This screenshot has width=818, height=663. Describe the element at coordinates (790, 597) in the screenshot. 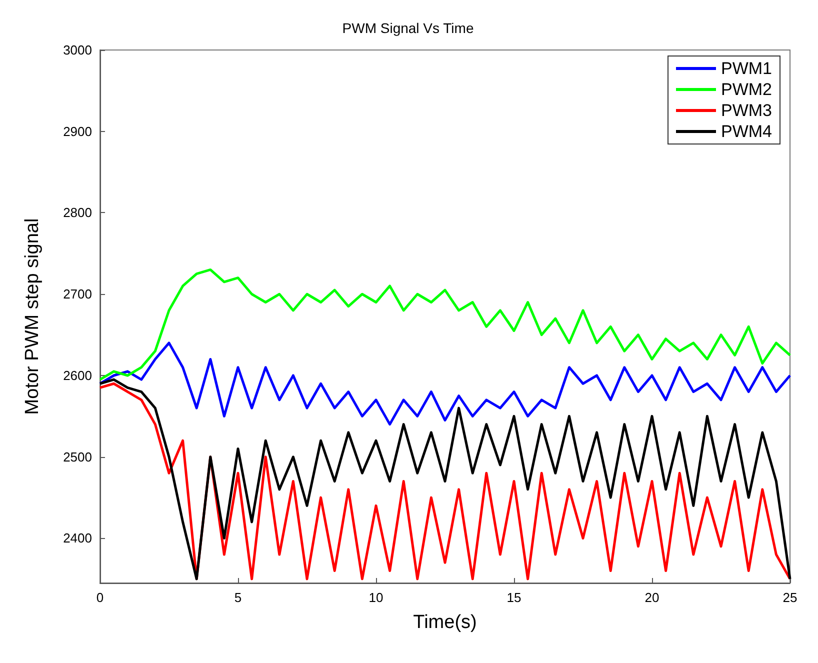

I see `x-tick-label: 25` at that location.